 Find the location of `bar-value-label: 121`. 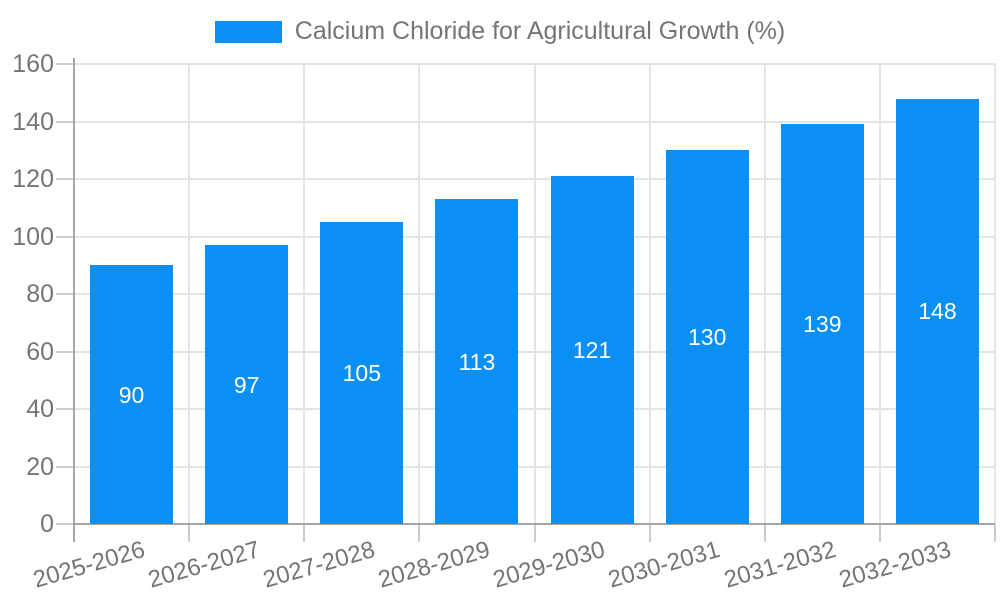

bar-value-label: 121 is located at coordinates (592, 350).